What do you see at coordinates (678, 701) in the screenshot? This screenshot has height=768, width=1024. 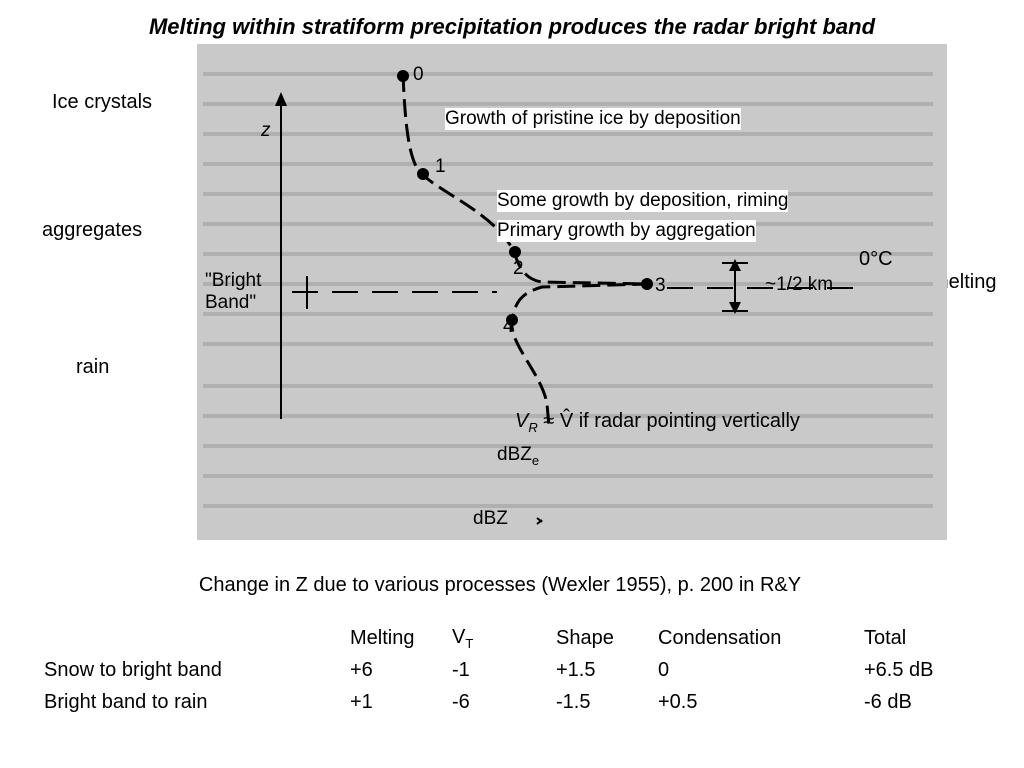 I see `table-cell: +0.5` at bounding box center [678, 701].